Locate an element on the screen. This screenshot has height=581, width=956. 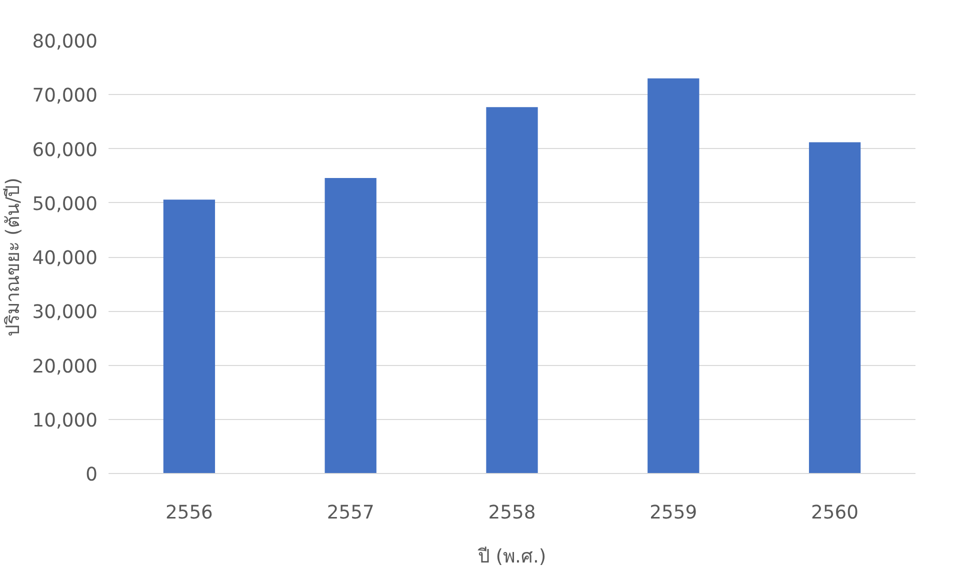
x-axis-title: ปี (พ.ศ.) is located at coordinates (511, 557).